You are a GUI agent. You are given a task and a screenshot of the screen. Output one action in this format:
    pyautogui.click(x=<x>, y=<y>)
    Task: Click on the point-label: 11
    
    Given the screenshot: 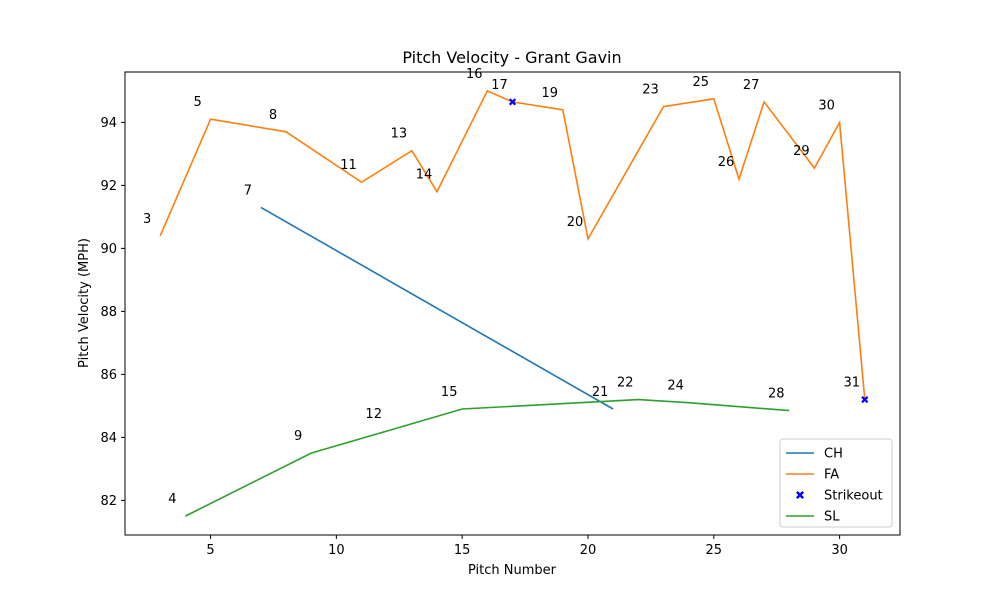 What is the action you would take?
    pyautogui.click(x=348, y=165)
    